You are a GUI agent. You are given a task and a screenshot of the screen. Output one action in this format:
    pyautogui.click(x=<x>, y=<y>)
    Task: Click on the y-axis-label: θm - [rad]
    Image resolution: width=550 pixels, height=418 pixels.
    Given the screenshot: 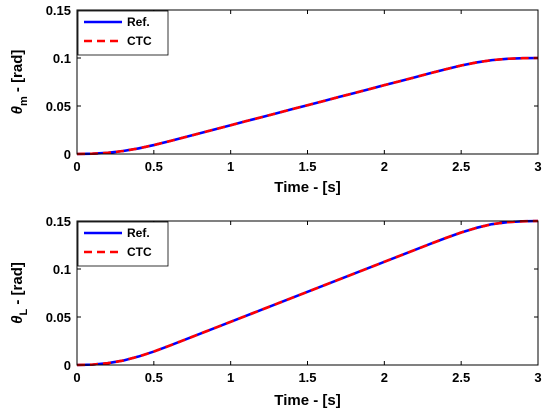 What is the action you would take?
    pyautogui.click(x=19, y=82)
    